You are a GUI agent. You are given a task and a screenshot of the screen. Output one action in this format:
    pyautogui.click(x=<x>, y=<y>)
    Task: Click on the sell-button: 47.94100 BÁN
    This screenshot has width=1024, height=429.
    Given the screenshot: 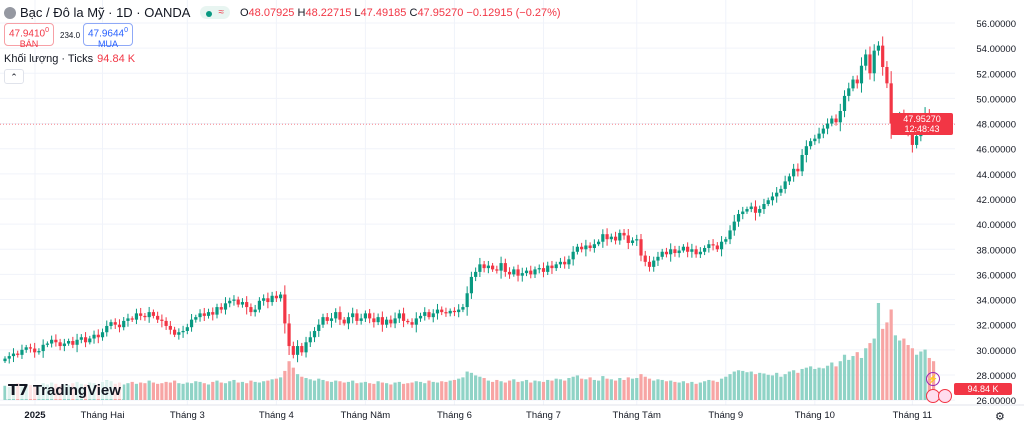 What is the action you would take?
    pyautogui.click(x=29, y=36)
    